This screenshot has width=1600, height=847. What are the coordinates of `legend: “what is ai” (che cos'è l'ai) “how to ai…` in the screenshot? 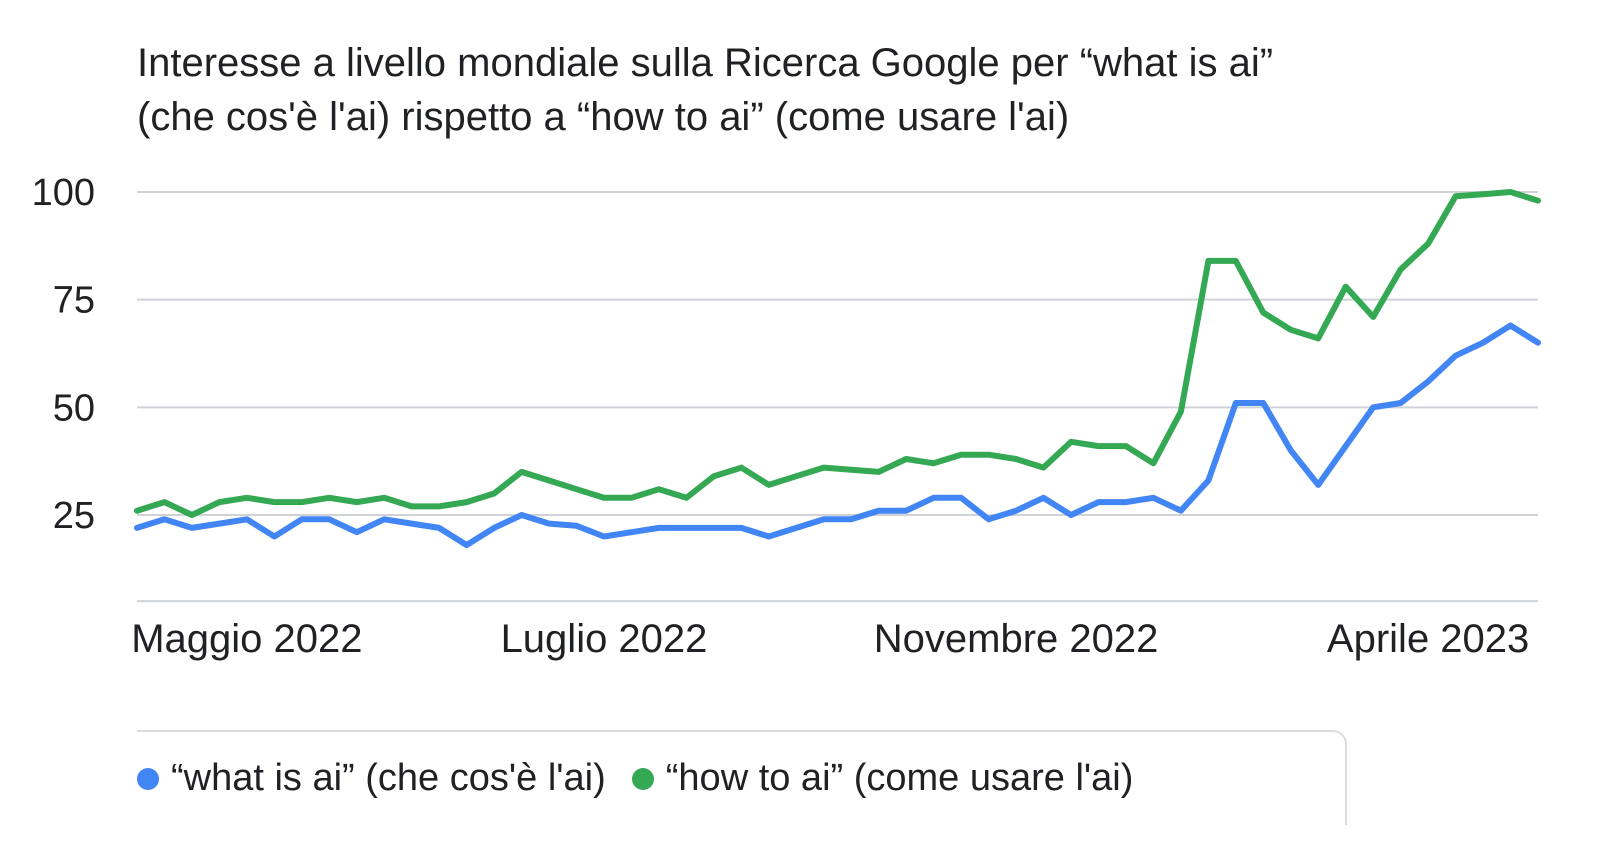 It's located at (742, 777).